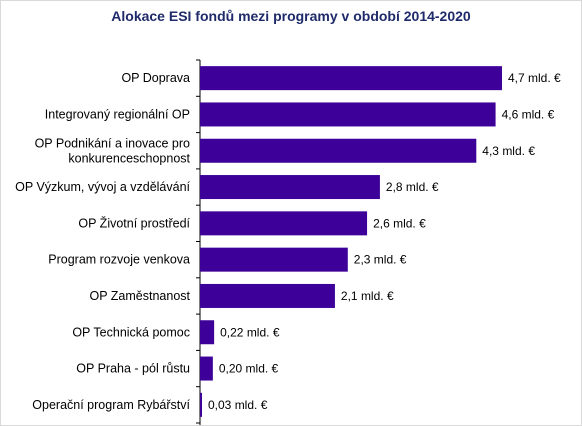 Image resolution: width=582 pixels, height=426 pixels. I want to click on value-label: 0,22 mld. €, so click(250, 332).